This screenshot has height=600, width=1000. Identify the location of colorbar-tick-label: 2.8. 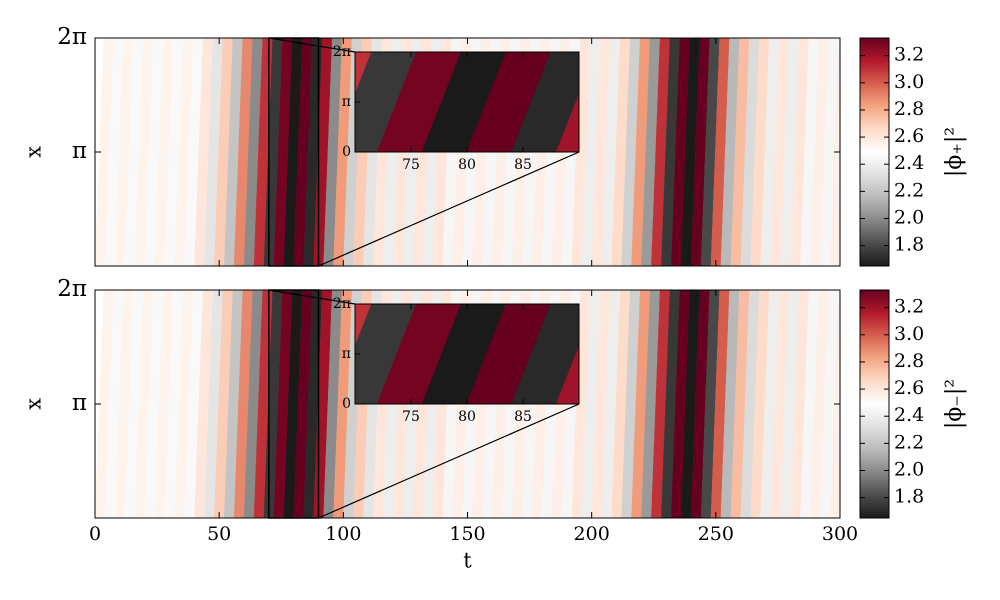
(909, 361).